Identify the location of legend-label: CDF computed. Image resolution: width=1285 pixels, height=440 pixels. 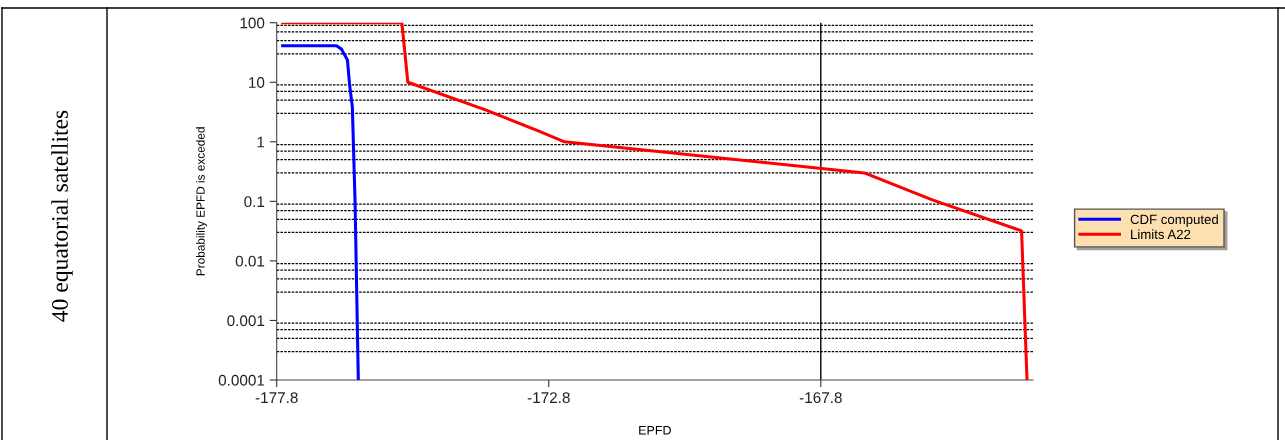
(1174, 220).